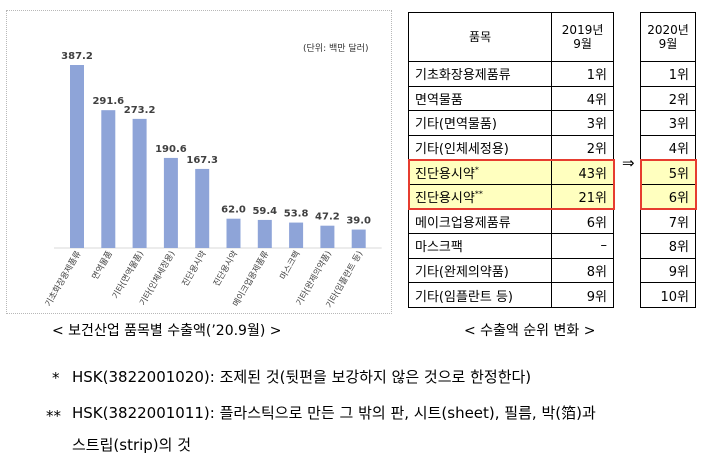  Describe the element at coordinates (582, 196) in the screenshot. I see `rank-2019-cell: 21위` at that location.